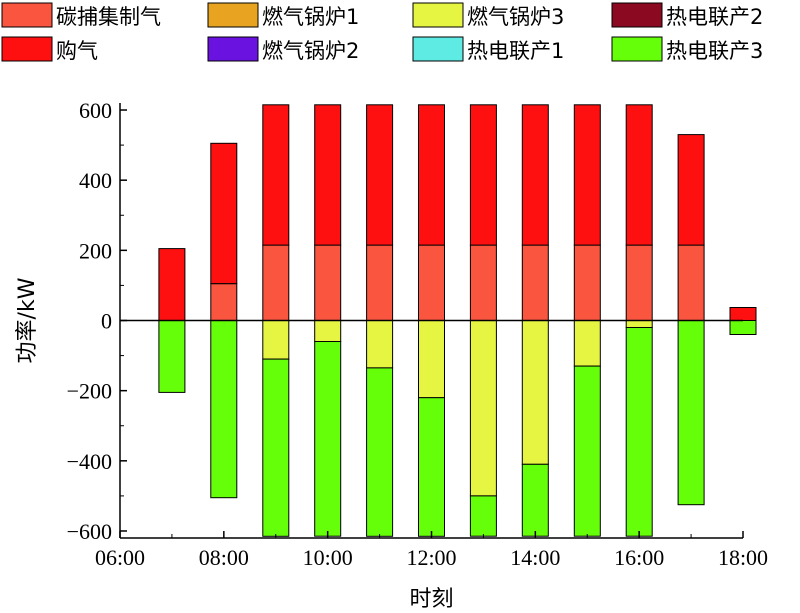 The height and width of the screenshot is (613, 800). I want to click on bar-segment-s4-h14, so click(535, 392).